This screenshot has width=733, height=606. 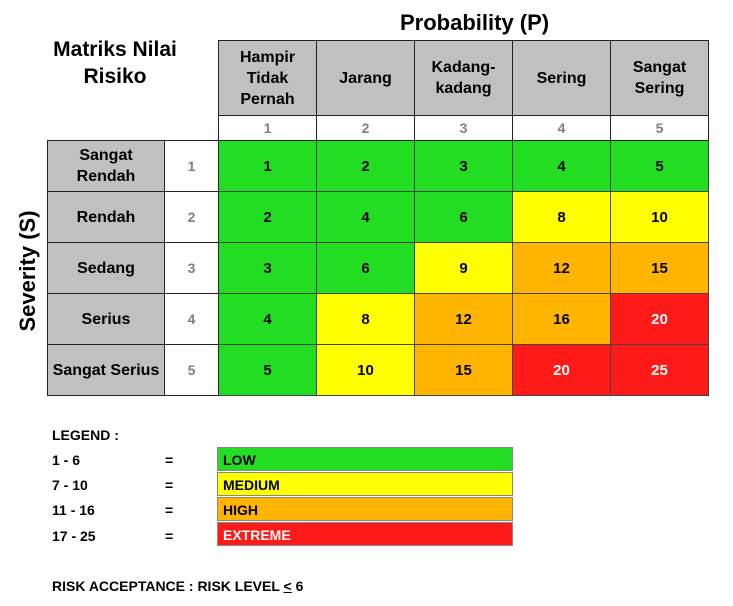 What do you see at coordinates (365, 78) in the screenshot?
I see `probability-header-2: Jarang` at bounding box center [365, 78].